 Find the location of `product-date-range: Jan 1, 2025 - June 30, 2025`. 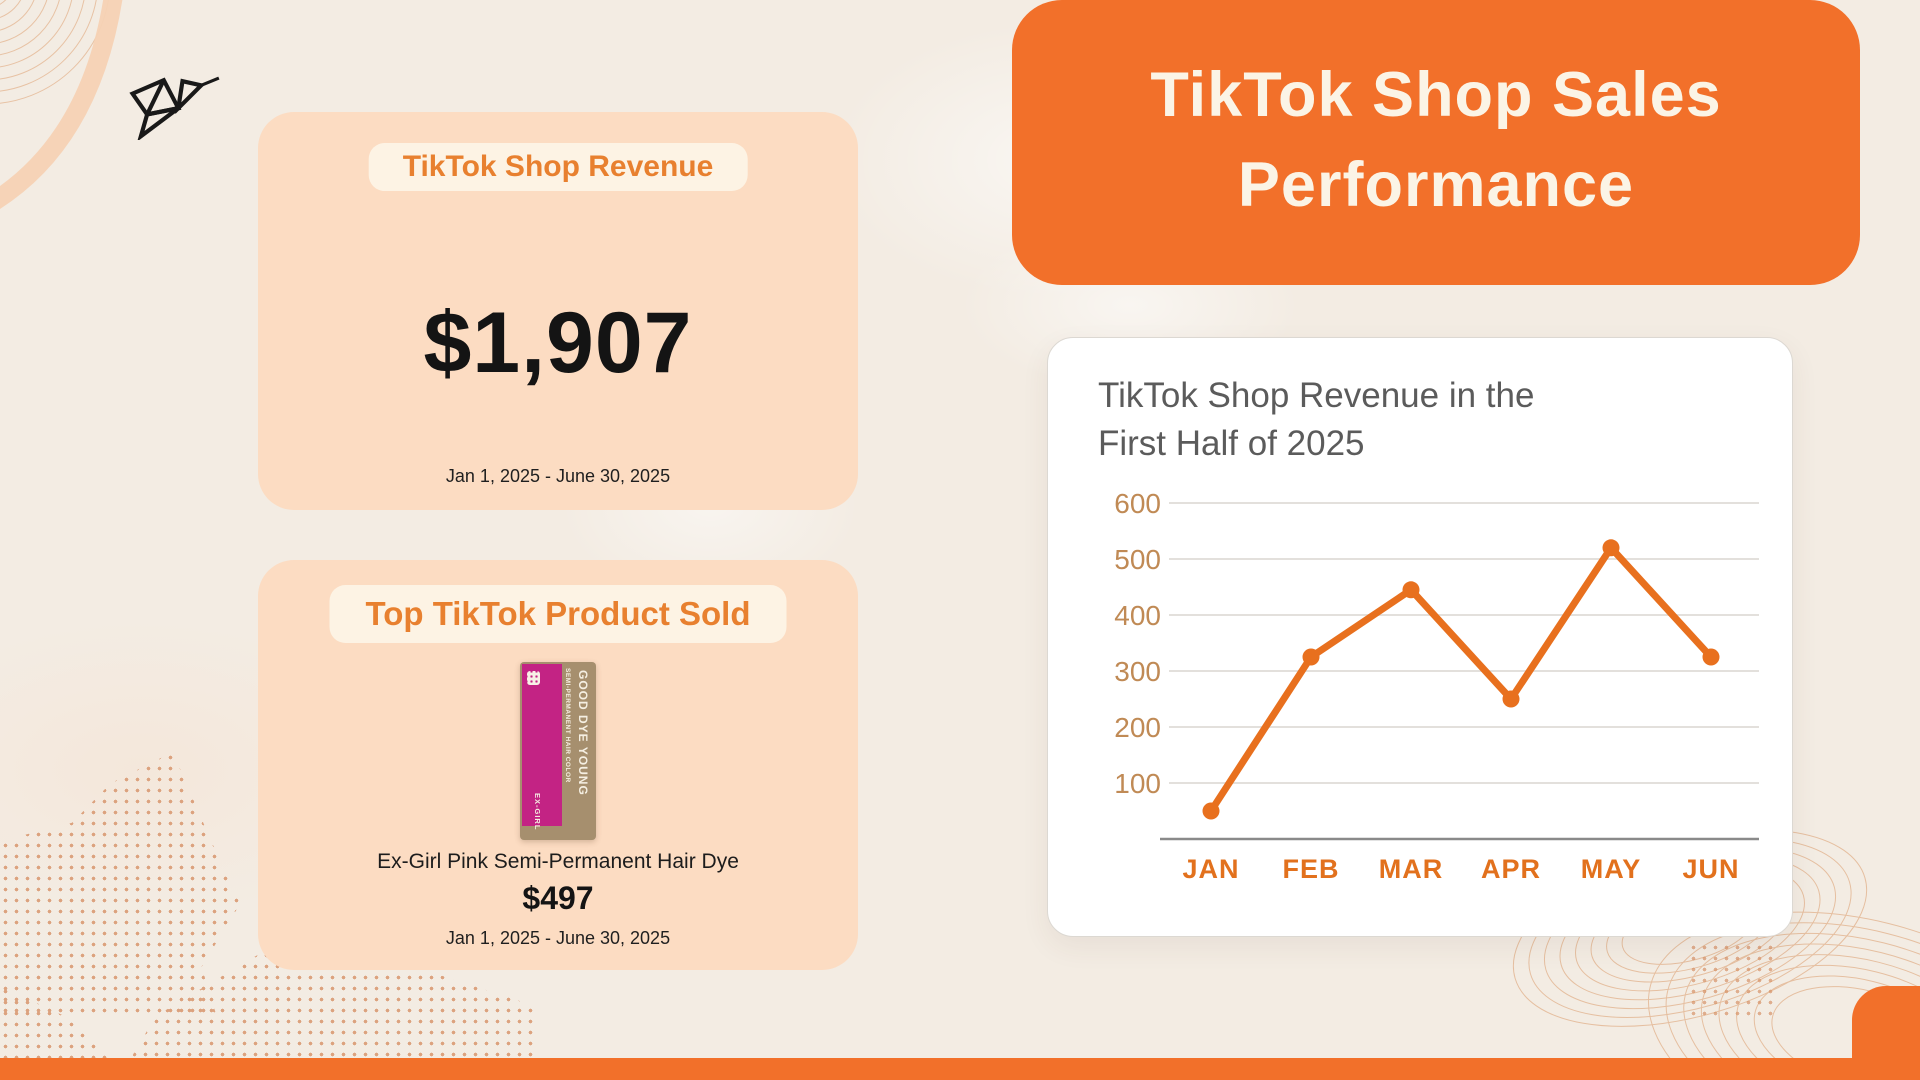

product-date-range: Jan 1, 2025 - June 30, 2025 is located at coordinates (558, 938).